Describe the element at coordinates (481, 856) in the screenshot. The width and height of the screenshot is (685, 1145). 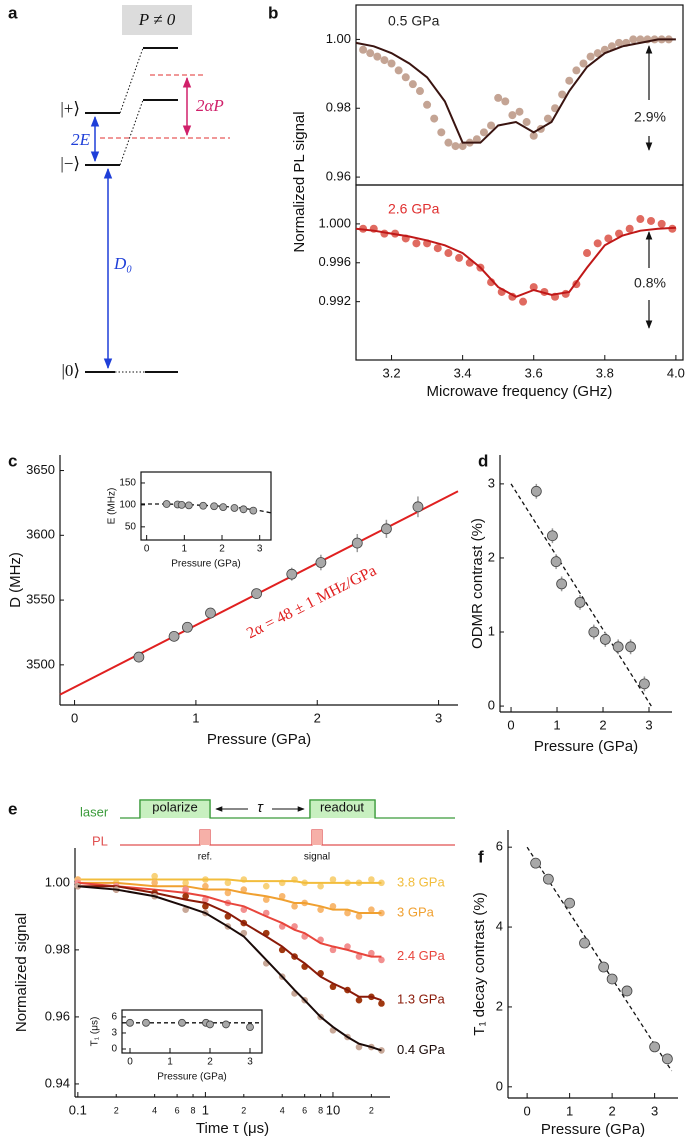
I see `panel-label: f` at that location.